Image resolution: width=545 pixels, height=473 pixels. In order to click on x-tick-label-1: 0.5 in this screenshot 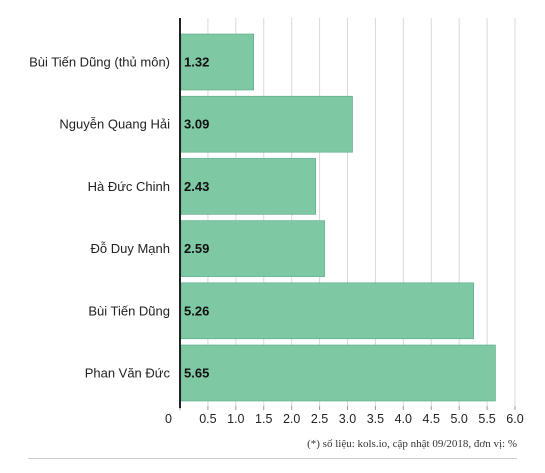, I will do `click(207, 419)`.